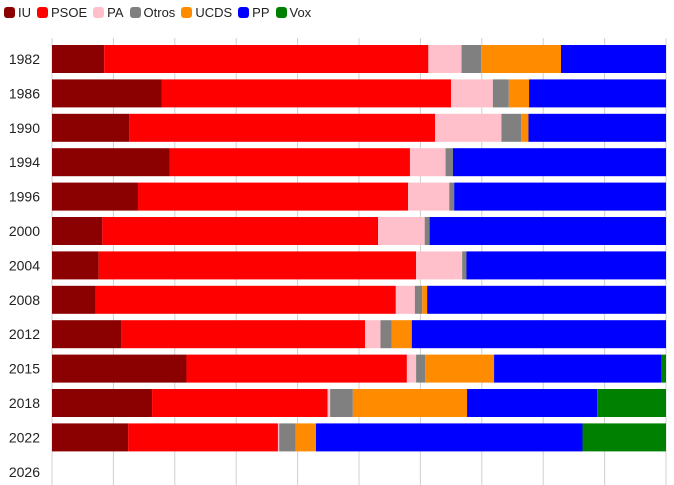  What do you see at coordinates (87, 334) in the screenshot?
I see `bar-segment-iu-2012` at bounding box center [87, 334].